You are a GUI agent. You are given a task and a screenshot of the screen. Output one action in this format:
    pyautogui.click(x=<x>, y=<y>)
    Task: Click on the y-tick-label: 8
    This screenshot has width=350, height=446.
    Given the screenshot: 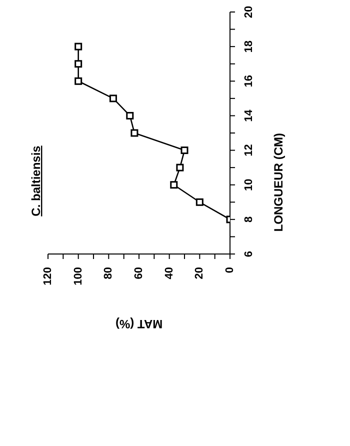 What is the action you would take?
    pyautogui.click(x=249, y=219)
    